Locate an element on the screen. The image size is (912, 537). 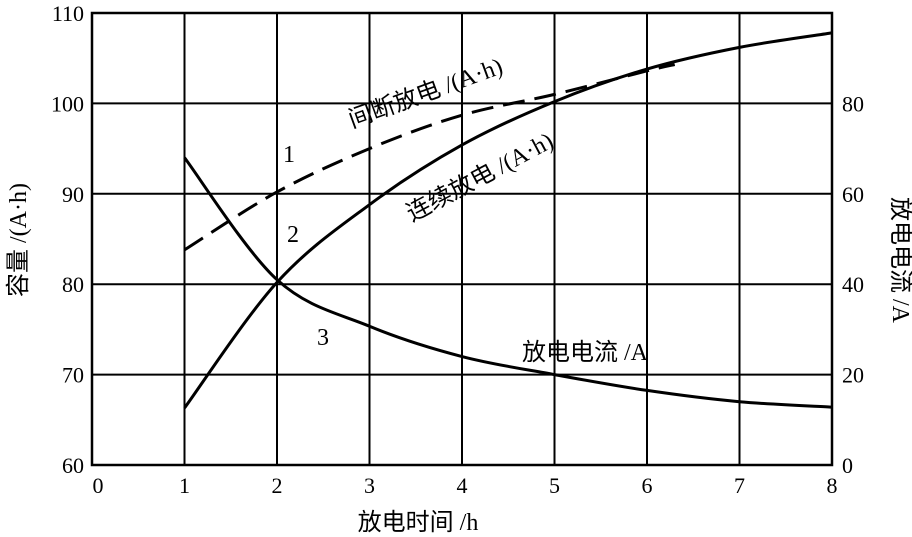
series-number-1: 1 is located at coordinates (289, 155).